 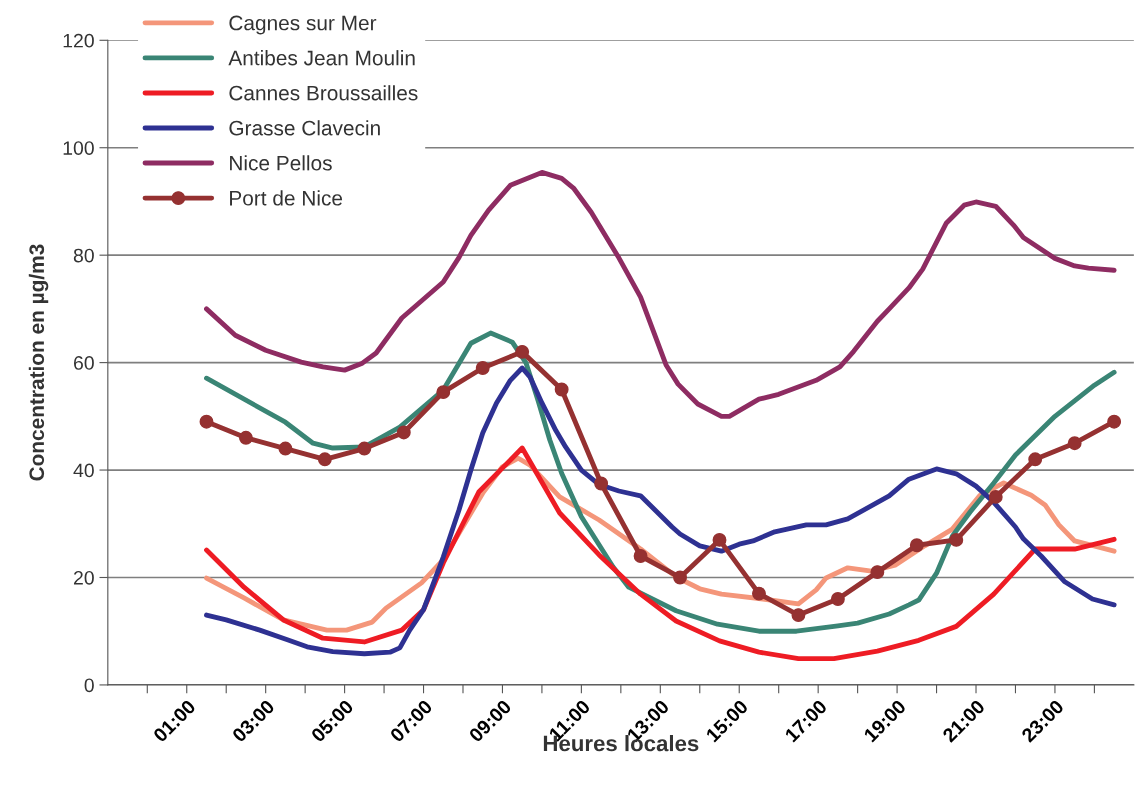 I want to click on legend-label: Cannes Broussailles, so click(x=323, y=93).